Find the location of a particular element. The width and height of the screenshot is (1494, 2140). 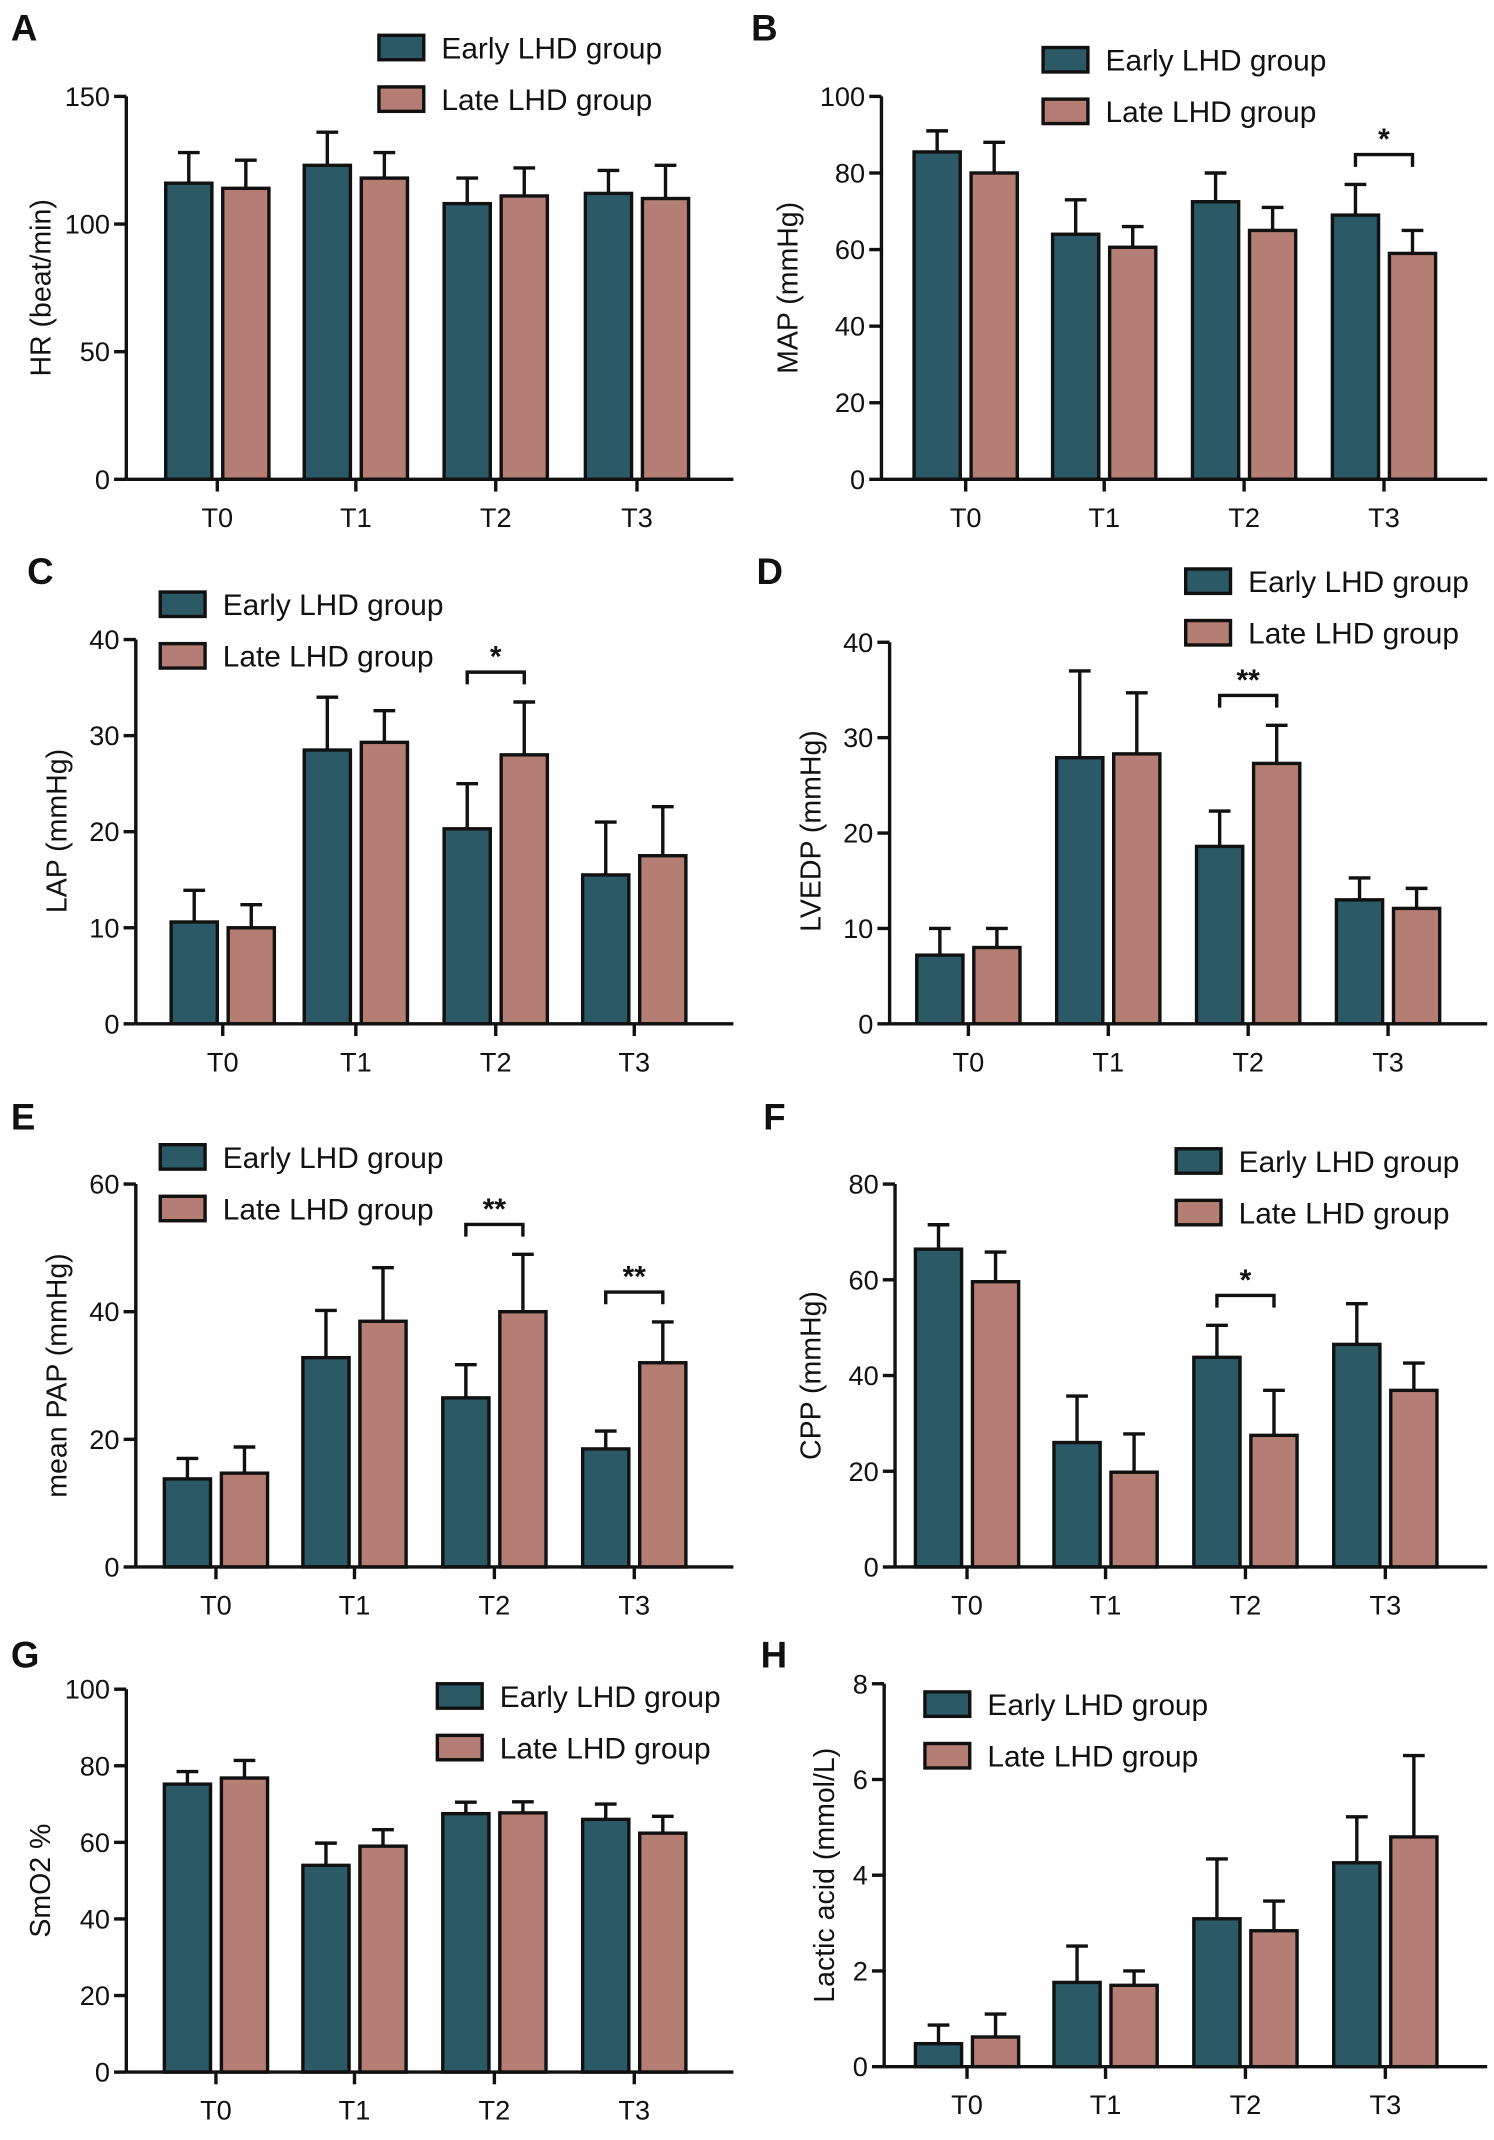

y-tick-label: 80 is located at coordinates (95, 1765).